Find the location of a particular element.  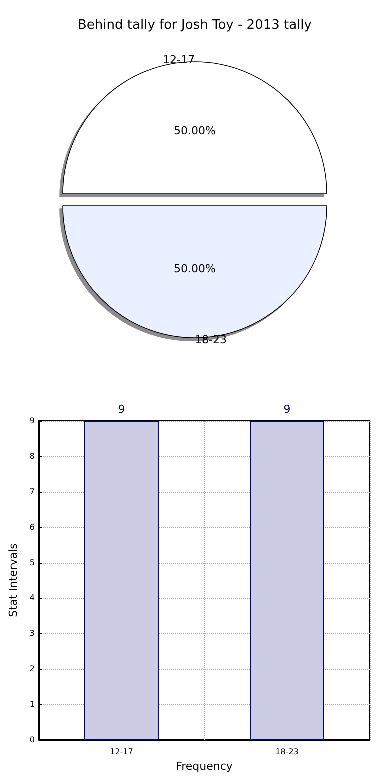

y-tick-label: 0 is located at coordinates (32, 740).